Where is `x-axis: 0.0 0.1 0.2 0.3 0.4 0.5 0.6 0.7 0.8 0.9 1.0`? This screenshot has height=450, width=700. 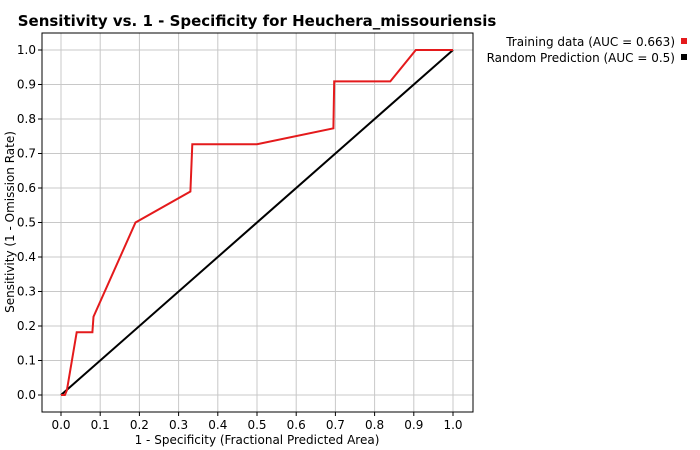
x-axis: 0.0 0.1 0.2 0.3 0.4 0.5 0.6 0.7 0.8 0.9 1.0 is located at coordinates (257, 422).